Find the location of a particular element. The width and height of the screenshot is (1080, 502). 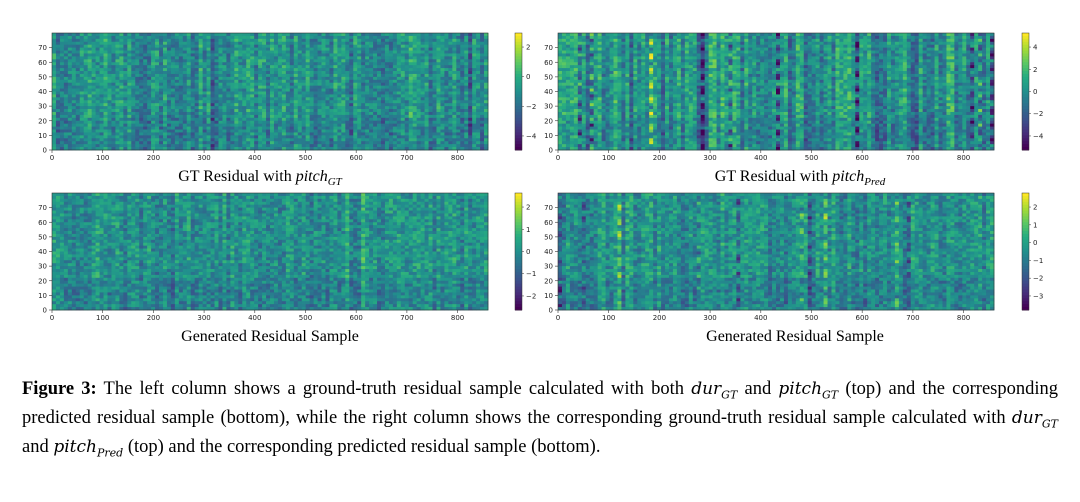

colorbar-bottom-right is located at coordinates (1025, 251).